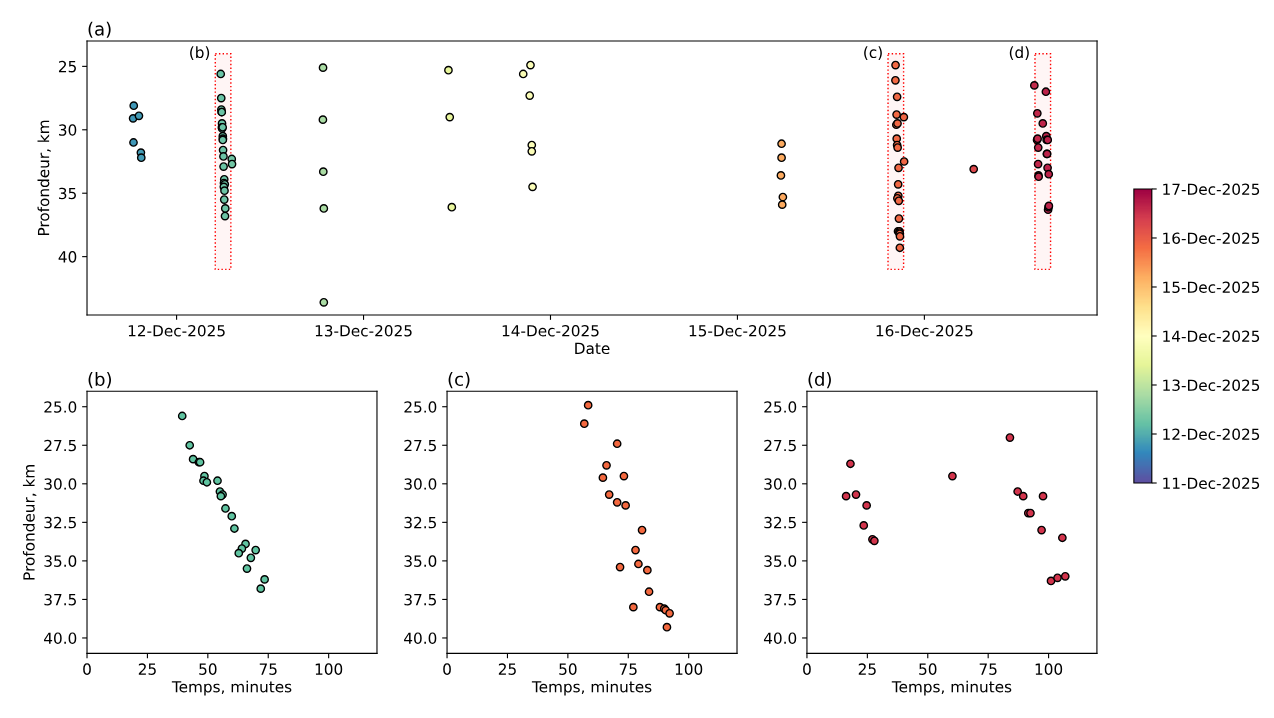 The width and height of the screenshot is (1274, 718). I want to click on x-tick-label: 12-Dec-2025, so click(176, 330).